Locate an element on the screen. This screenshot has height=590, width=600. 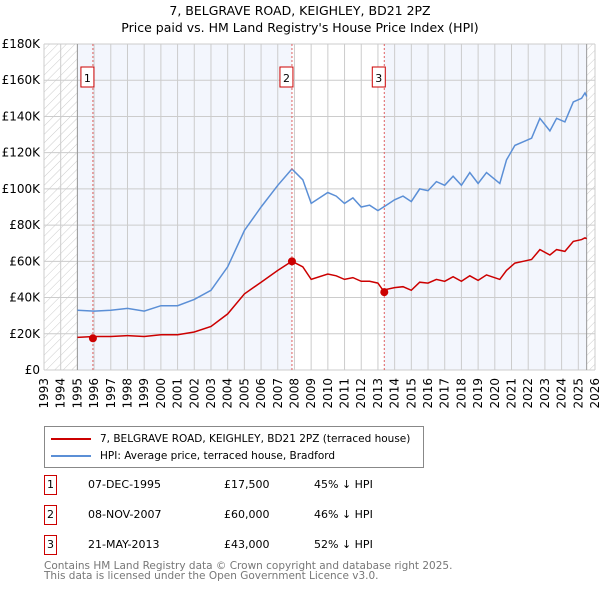
y-tick-label: £140K is located at coordinates (22, 116).